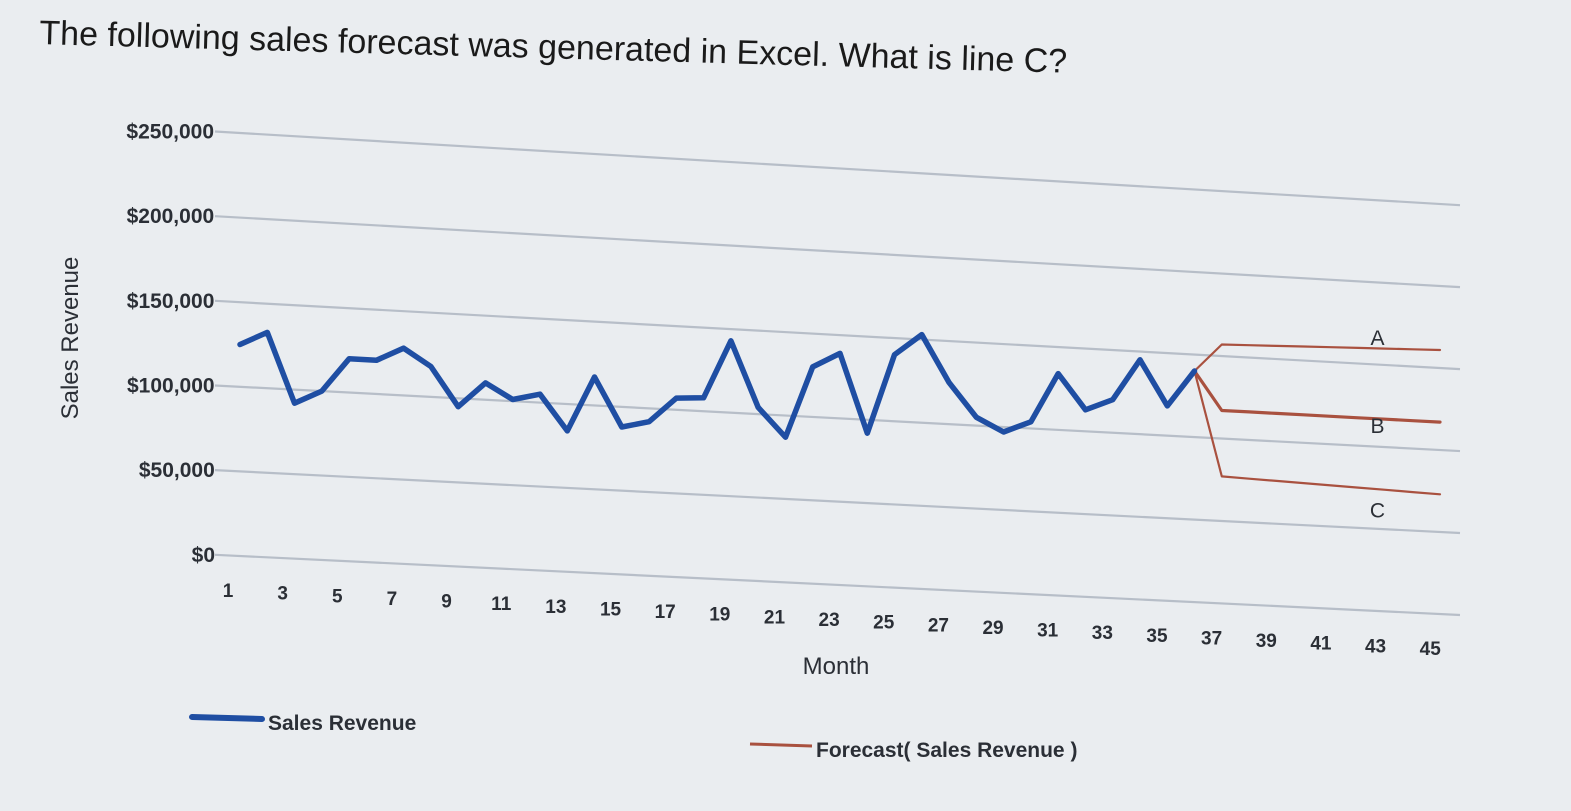 Image resolution: width=1571 pixels, height=811 pixels. What do you see at coordinates (1157, 636) in the screenshot?
I see `x-tick-label: 35` at bounding box center [1157, 636].